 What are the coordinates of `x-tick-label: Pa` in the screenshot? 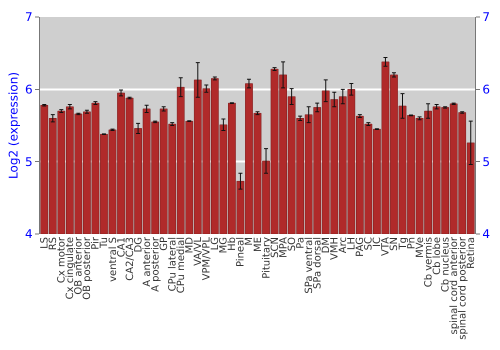 It's located at (300, 243).